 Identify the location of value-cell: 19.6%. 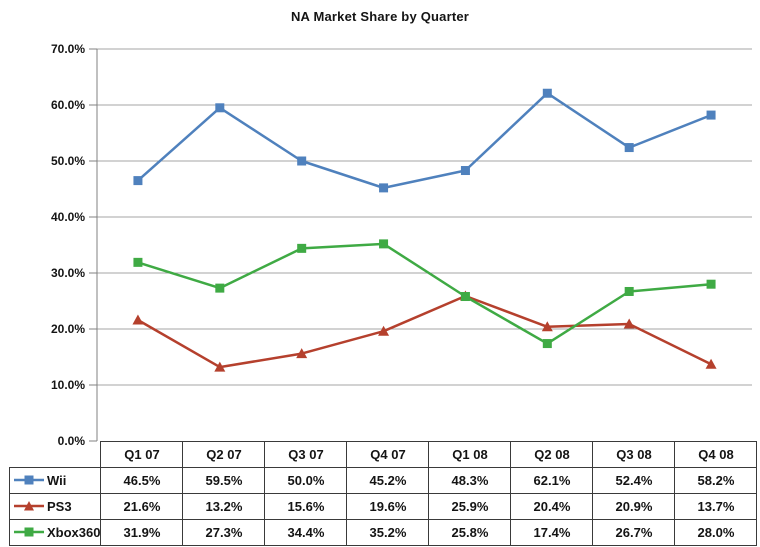
(388, 506).